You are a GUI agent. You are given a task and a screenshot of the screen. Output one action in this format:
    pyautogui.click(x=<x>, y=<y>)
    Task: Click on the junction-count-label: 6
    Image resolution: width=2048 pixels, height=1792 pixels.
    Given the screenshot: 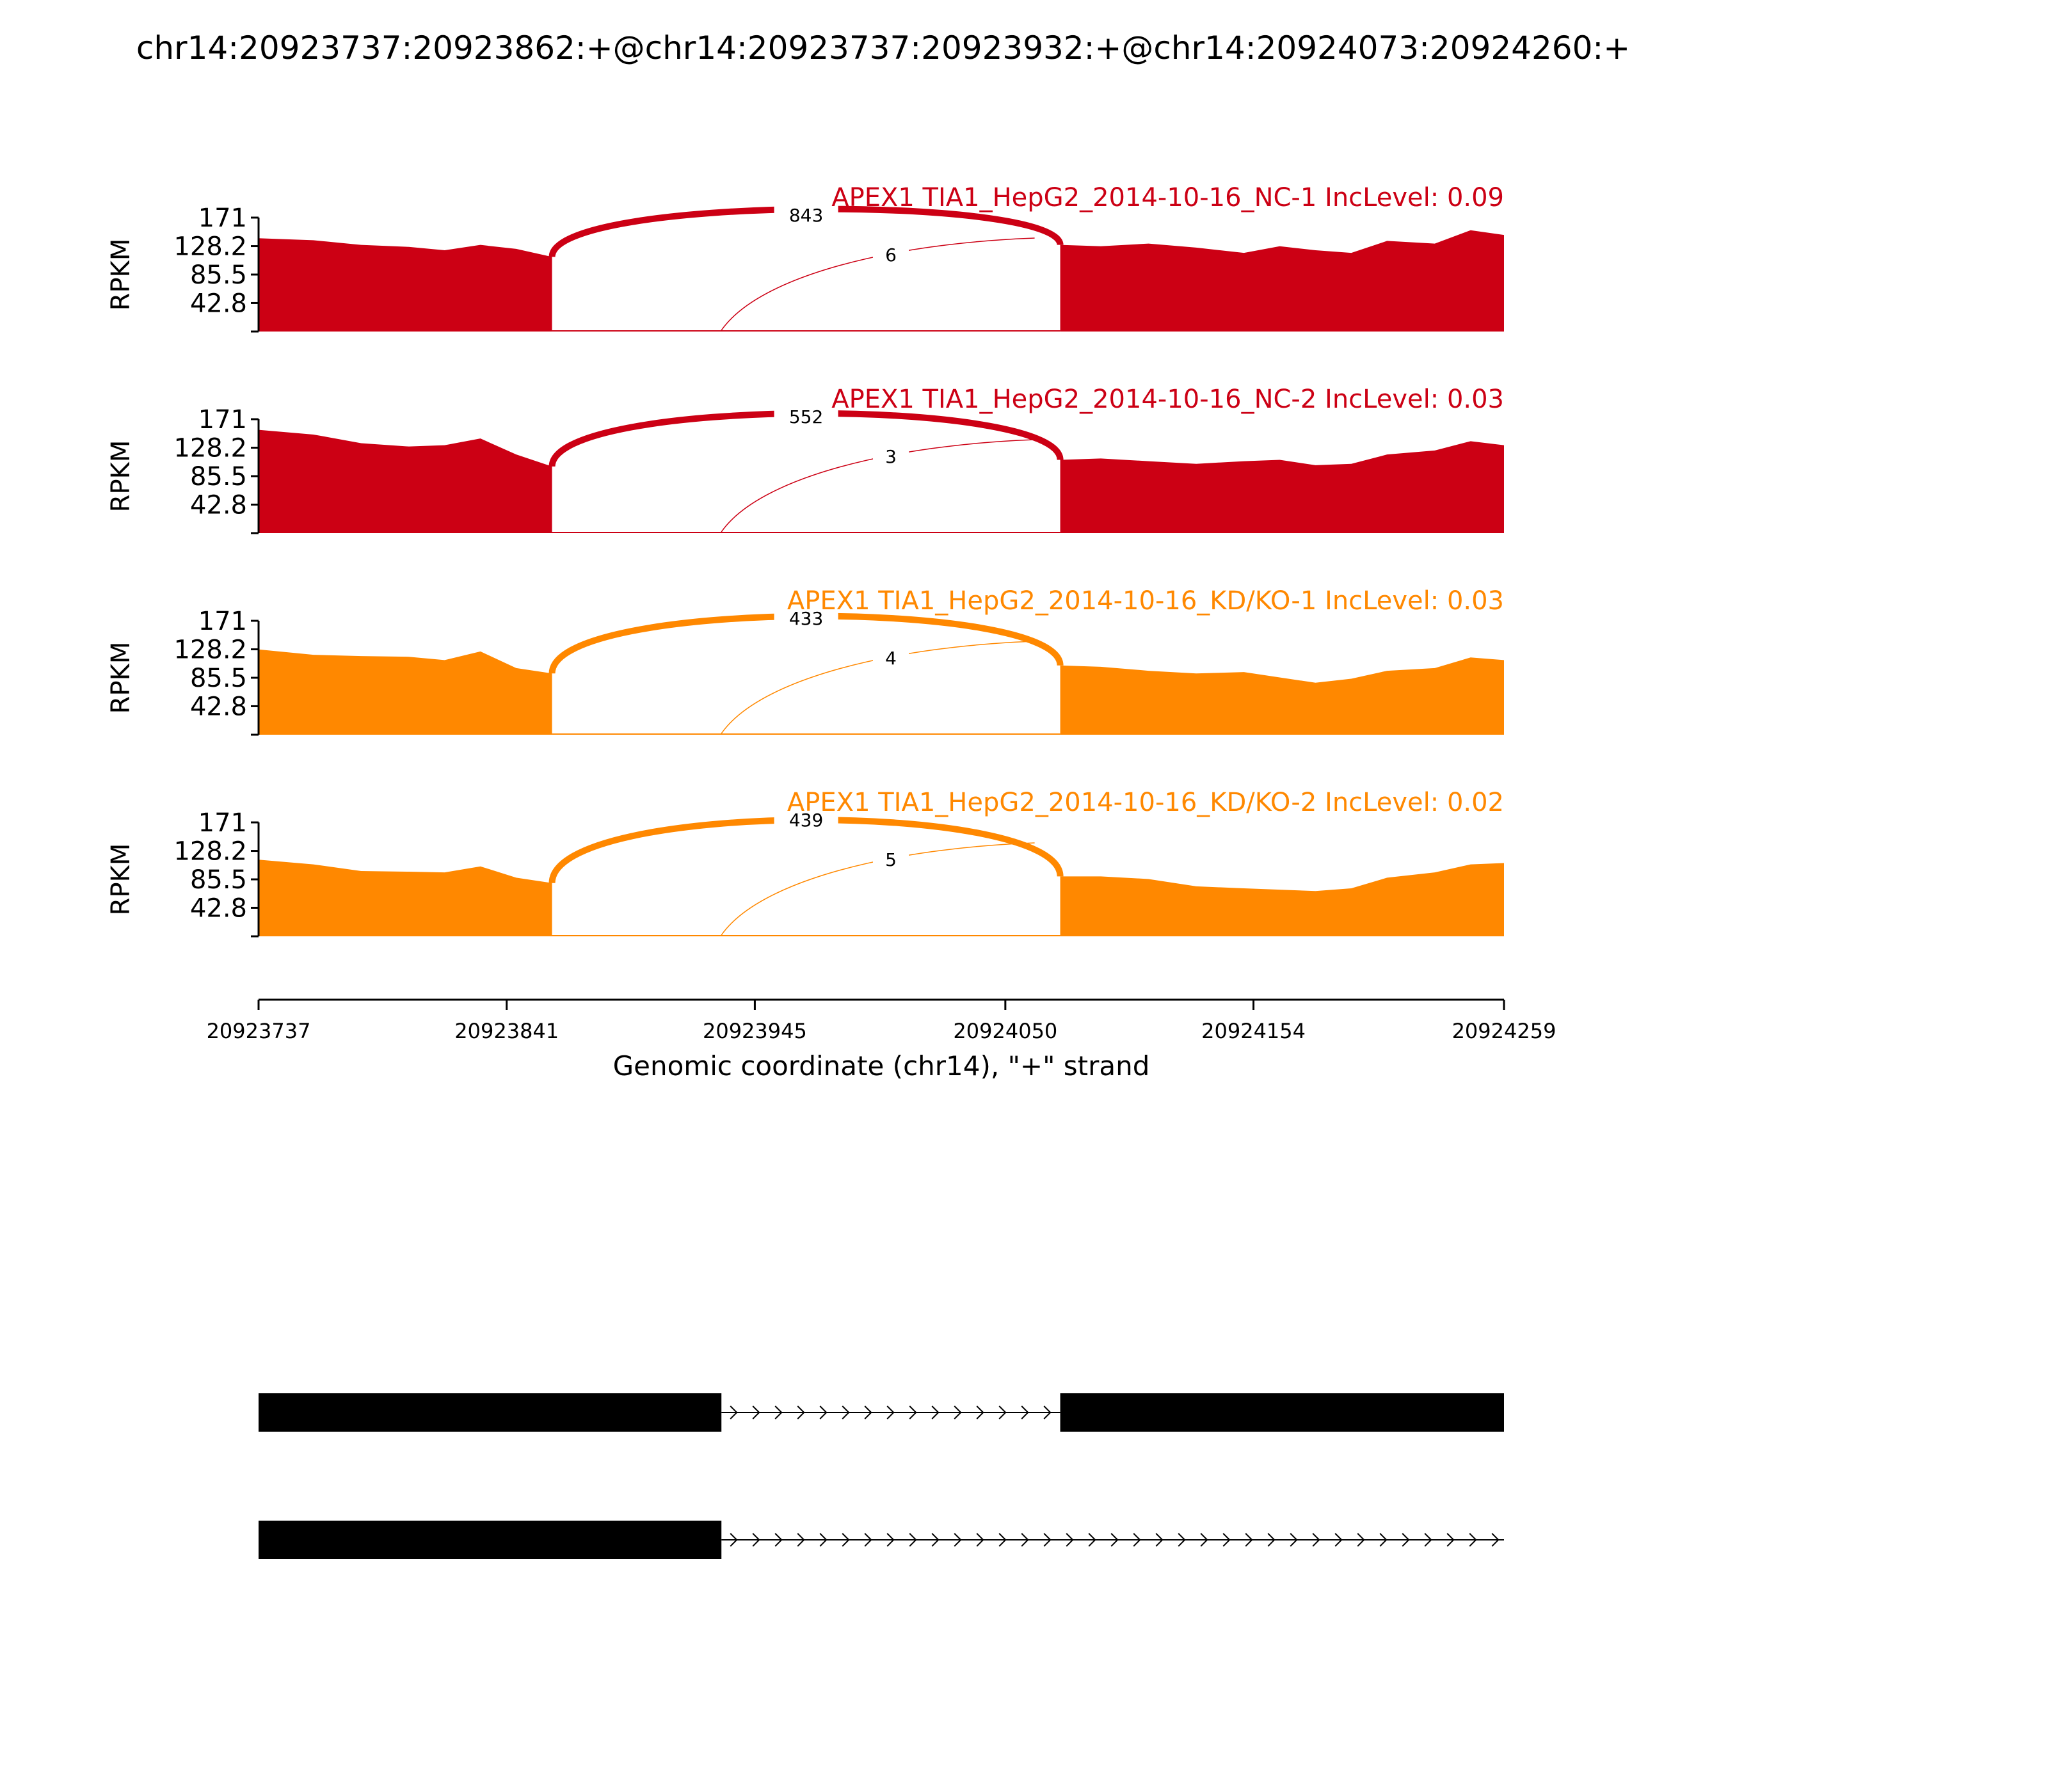 What is the action you would take?
    pyautogui.click(x=891, y=255)
    